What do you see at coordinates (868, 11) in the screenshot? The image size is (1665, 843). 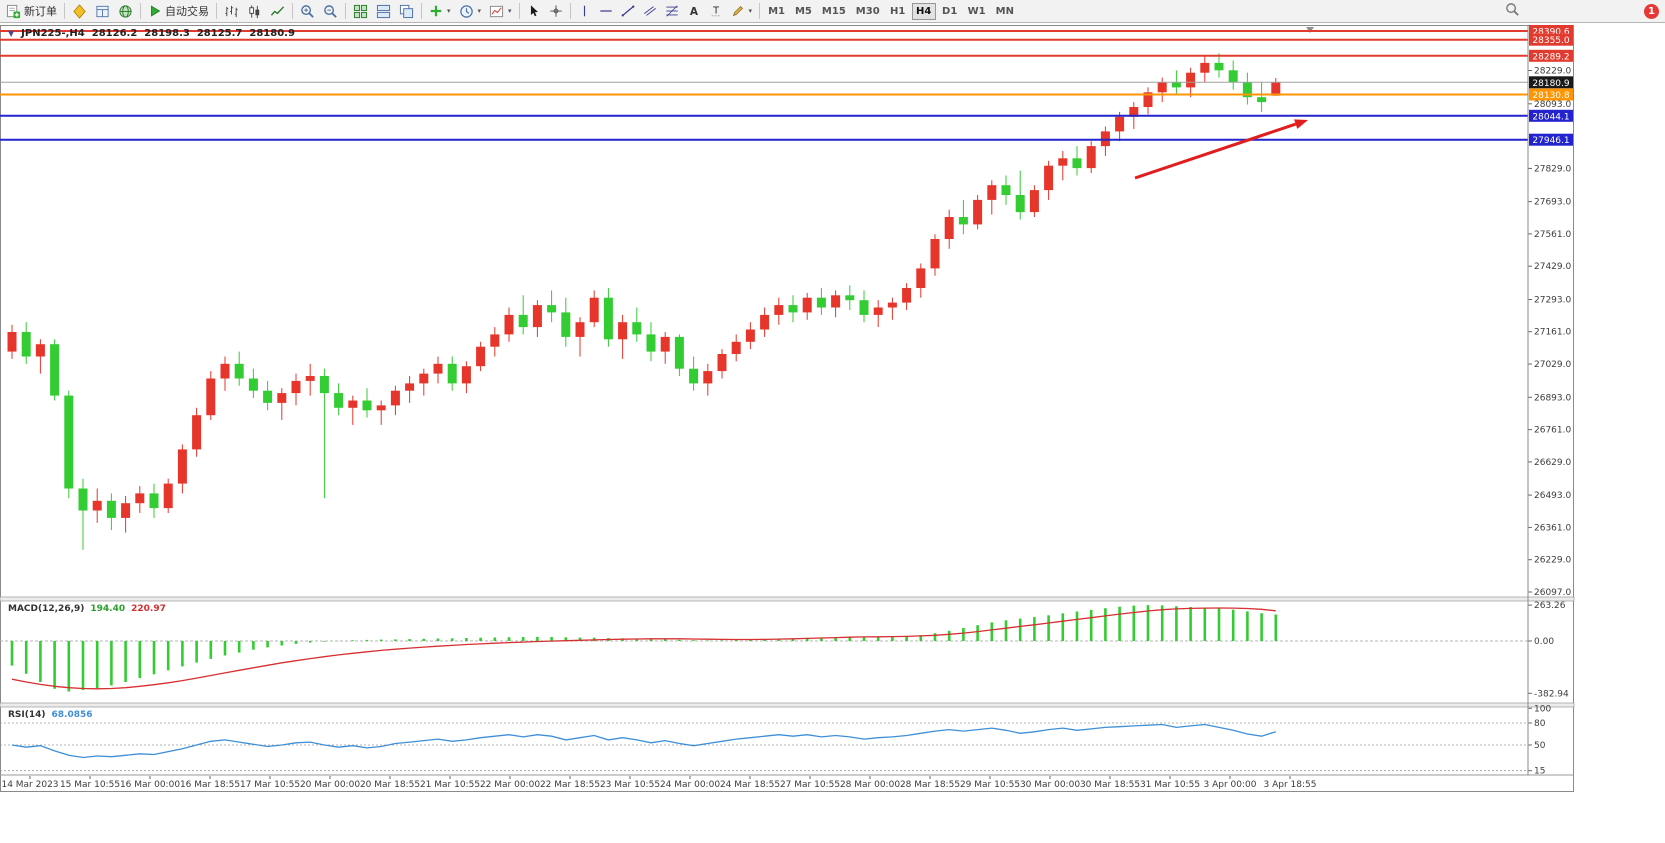 I see `tf-m30-button: M30` at bounding box center [868, 11].